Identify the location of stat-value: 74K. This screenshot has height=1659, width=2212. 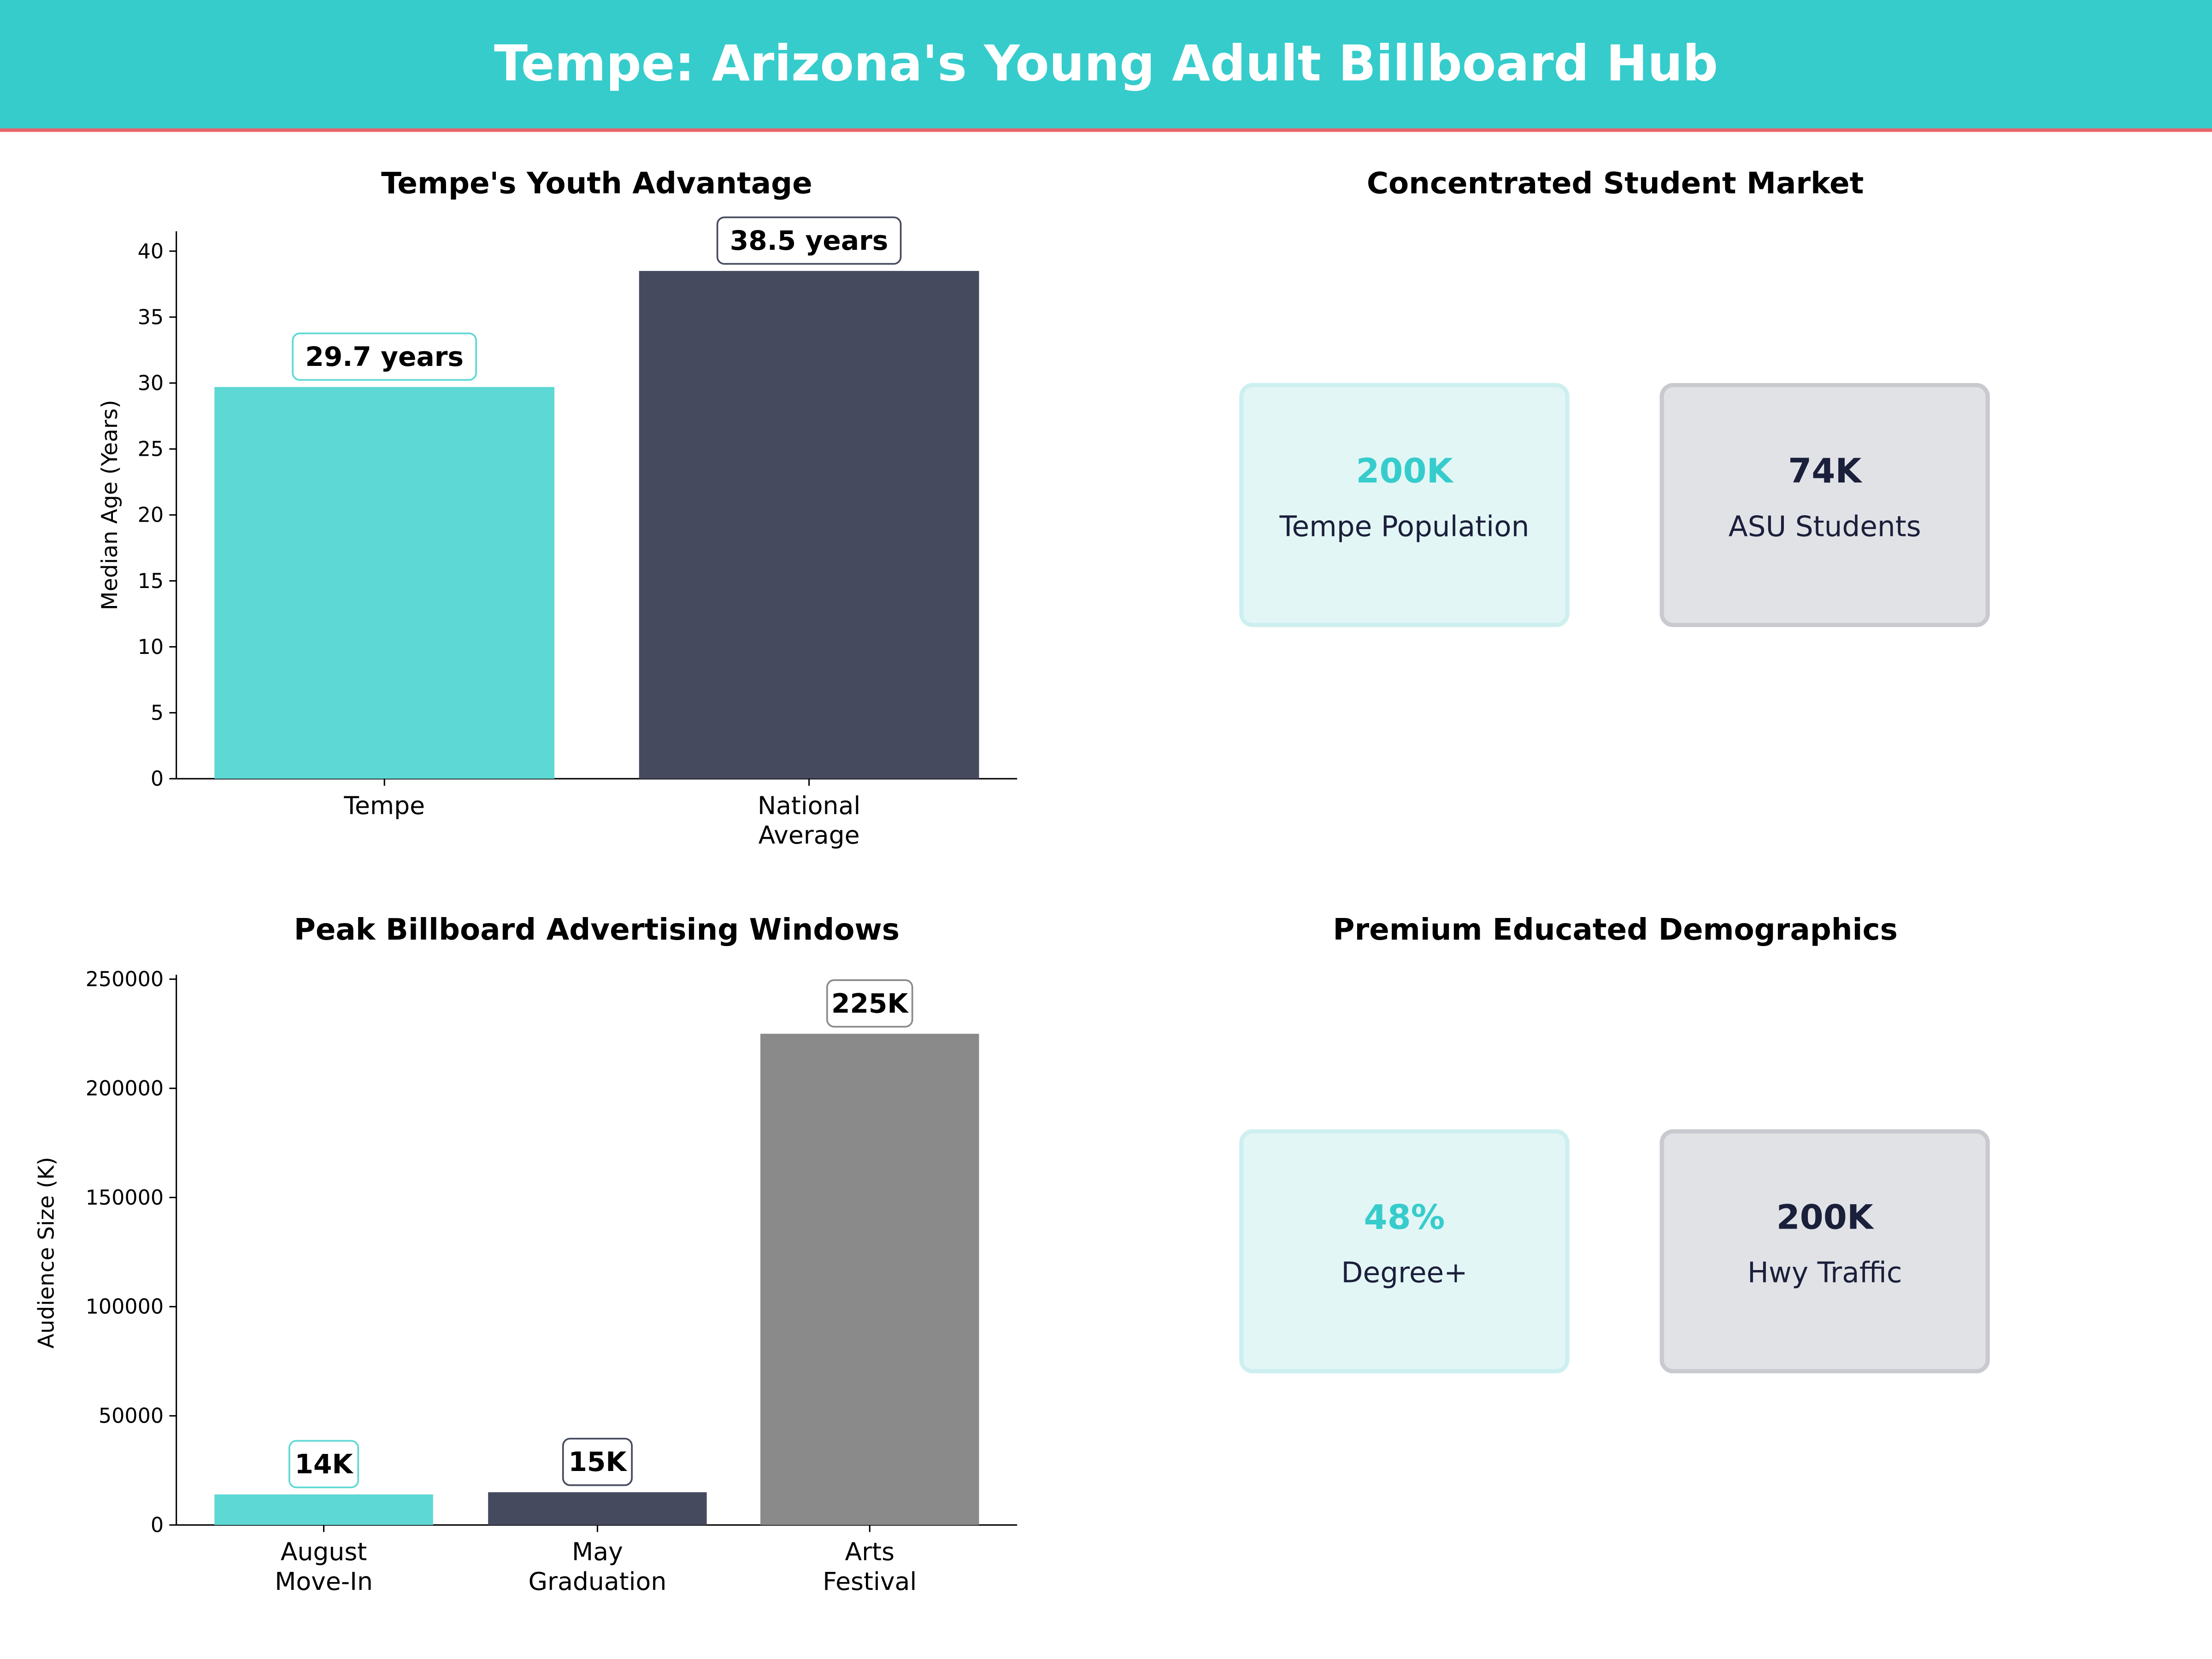
(1825, 471).